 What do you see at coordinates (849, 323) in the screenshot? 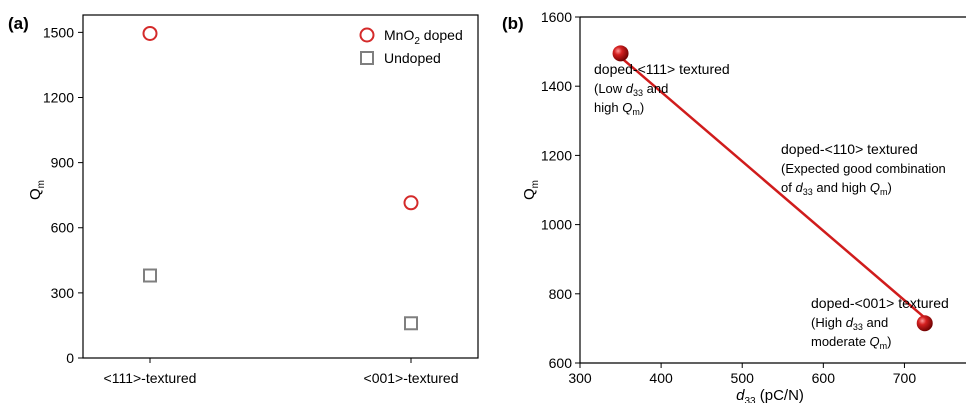
I see `annotation-001-line2: (High d33 and` at bounding box center [849, 323].